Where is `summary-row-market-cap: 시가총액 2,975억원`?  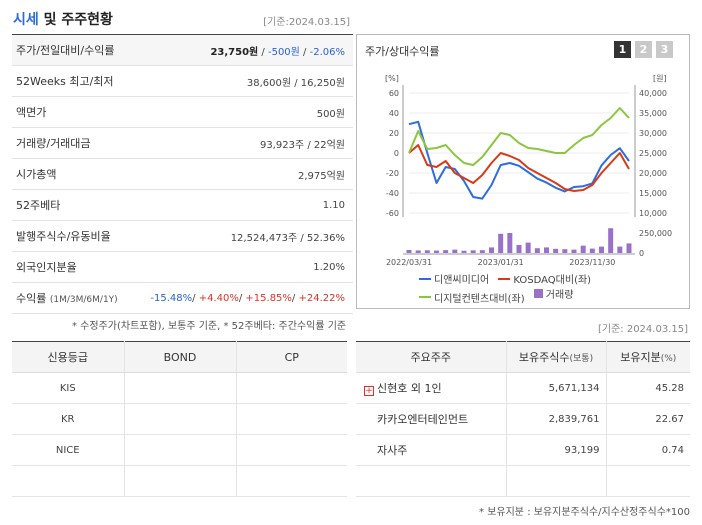
summary-row-market-cap: 시가총액 2,975억원 is located at coordinates (182, 174).